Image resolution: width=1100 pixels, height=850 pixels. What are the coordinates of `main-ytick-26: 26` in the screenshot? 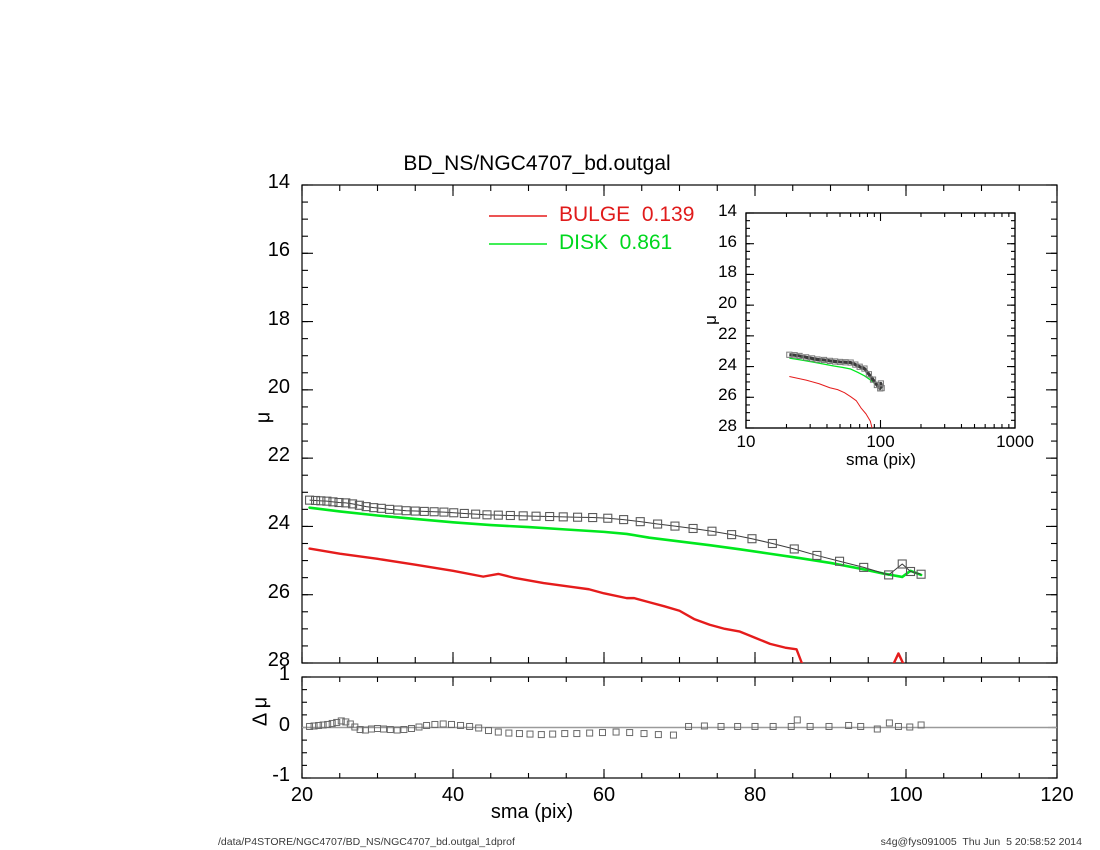 It's located at (278, 591).